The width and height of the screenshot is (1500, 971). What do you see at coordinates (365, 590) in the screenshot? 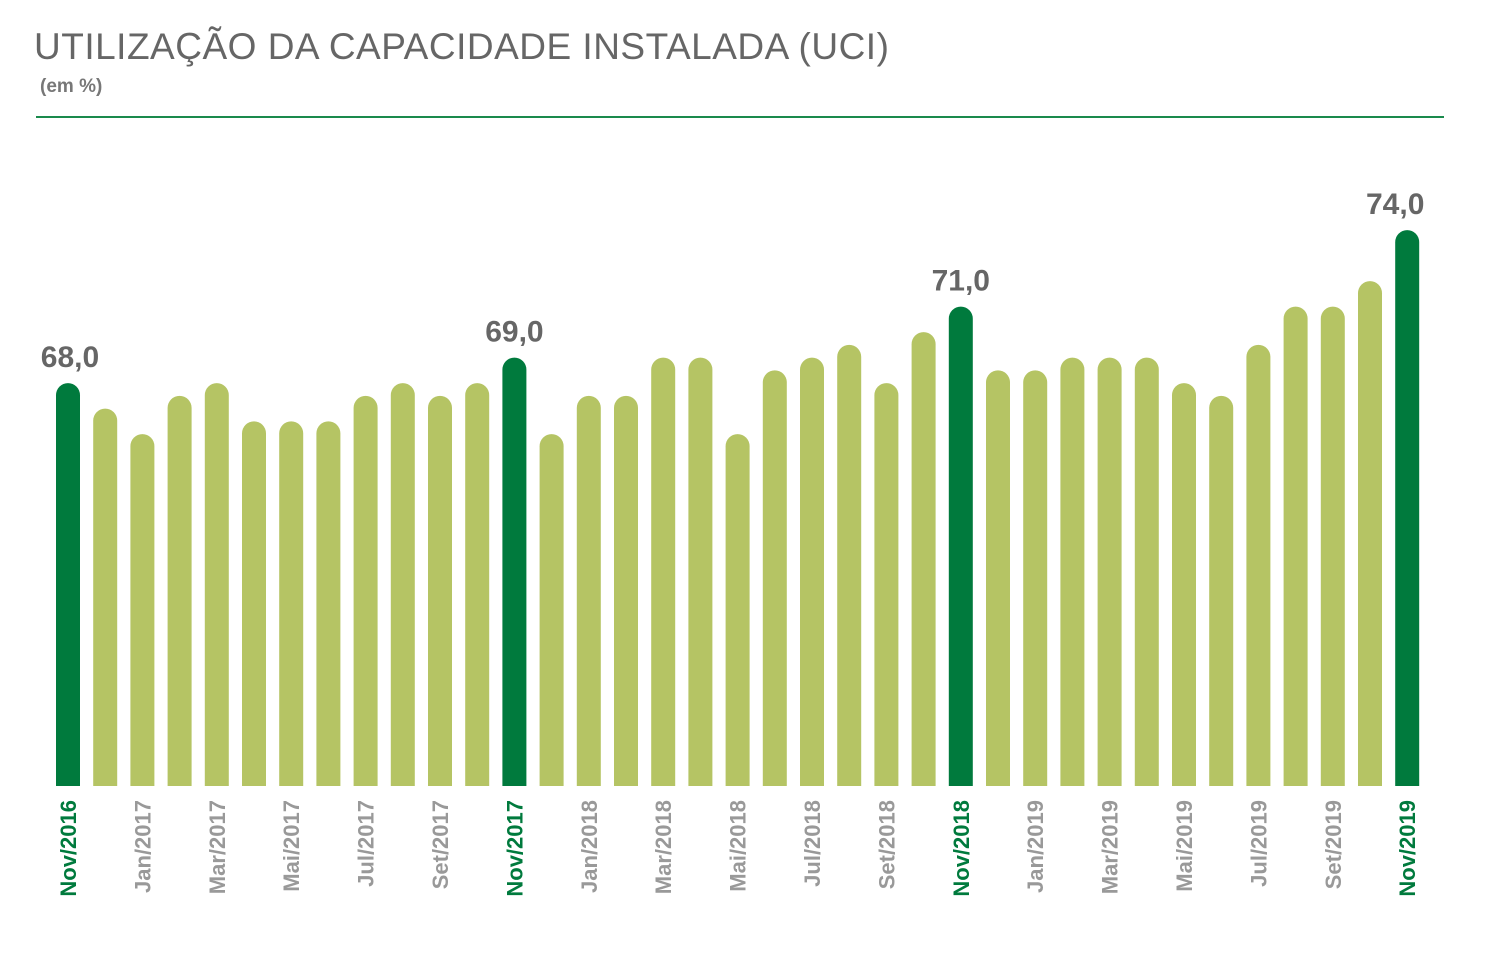
I see `bar-jul-2017` at bounding box center [365, 590].